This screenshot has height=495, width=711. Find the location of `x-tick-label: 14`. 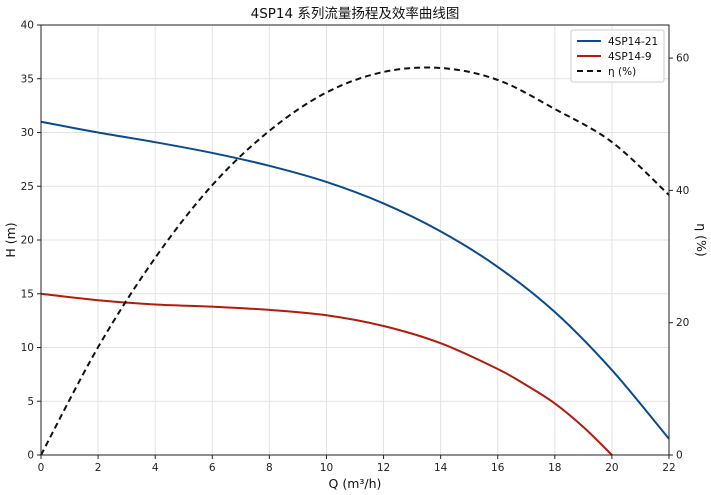

x-tick-label: 14 is located at coordinates (441, 468).